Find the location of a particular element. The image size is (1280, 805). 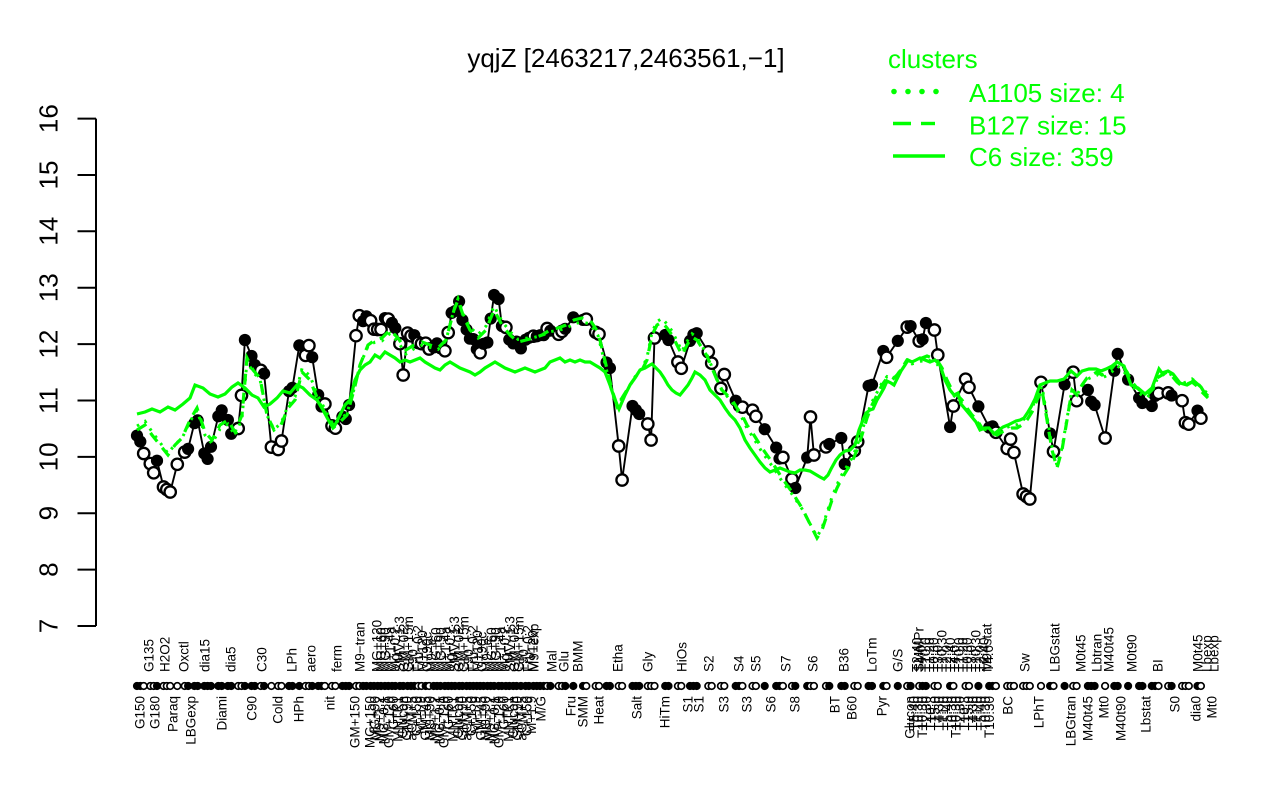

svg-text: M40t45 is located at coordinates (1109, 649).